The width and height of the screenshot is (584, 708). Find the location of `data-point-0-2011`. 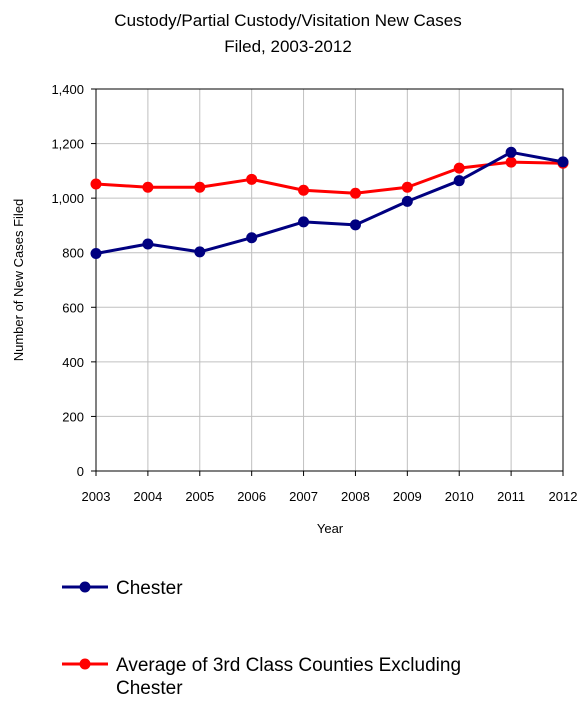

data-point-0-2011 is located at coordinates (511, 152).